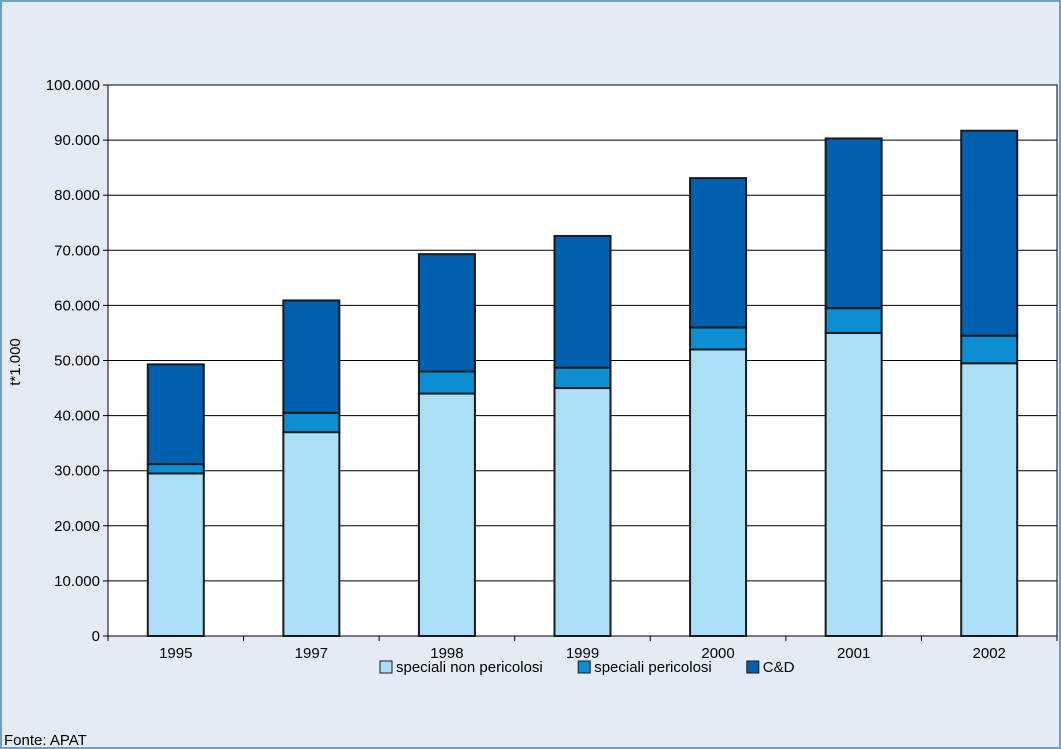 The image size is (1061, 749). What do you see at coordinates (175, 653) in the screenshot?
I see `x-tick-label: 1995` at bounding box center [175, 653].